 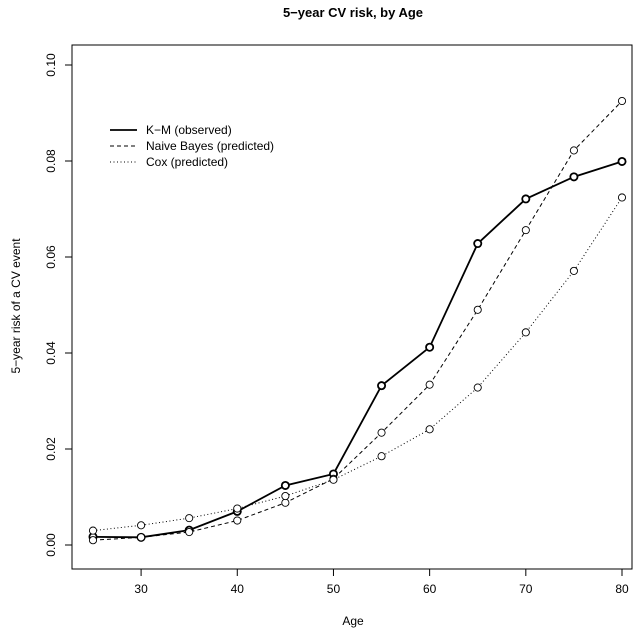 What do you see at coordinates (381, 582) in the screenshot?
I see `x-axis: 30 40 50 60 70 80` at bounding box center [381, 582].